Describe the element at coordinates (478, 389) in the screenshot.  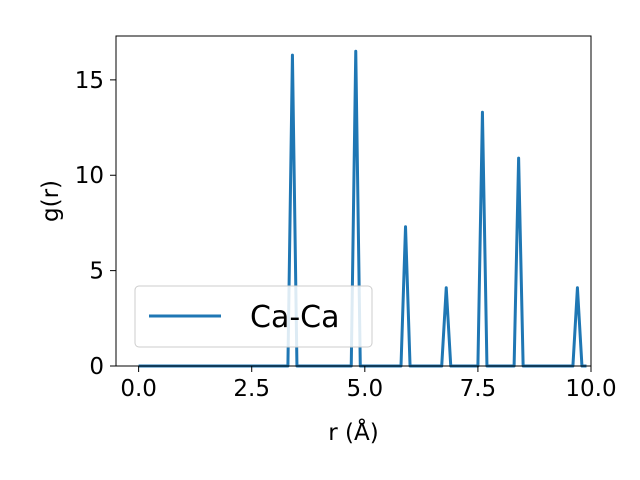
I see `x-tick-label: 7.5` at that location.